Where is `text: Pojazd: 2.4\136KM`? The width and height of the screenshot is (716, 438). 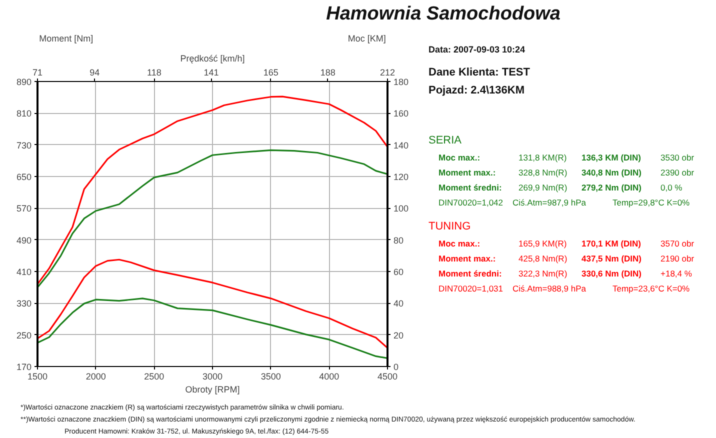
text: Pojazd: 2.4\136KM is located at coordinates (476, 90).